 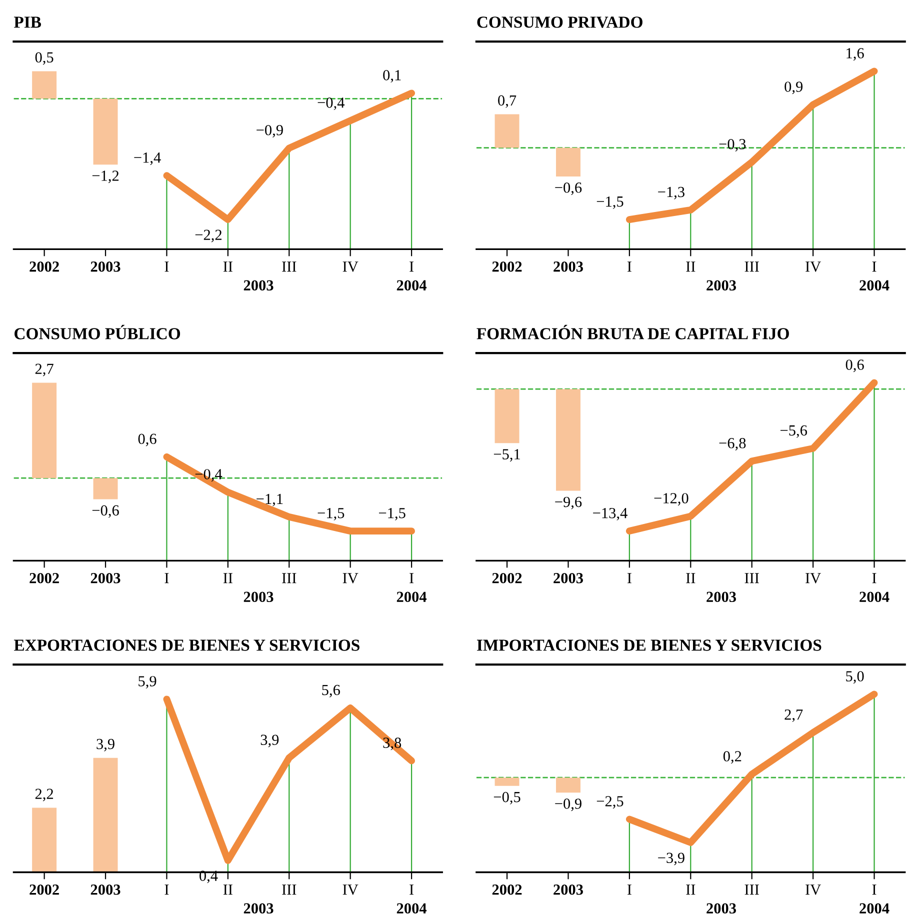 I want to click on chart-title: CONSUMO PÚBLICO, so click(x=97, y=332).